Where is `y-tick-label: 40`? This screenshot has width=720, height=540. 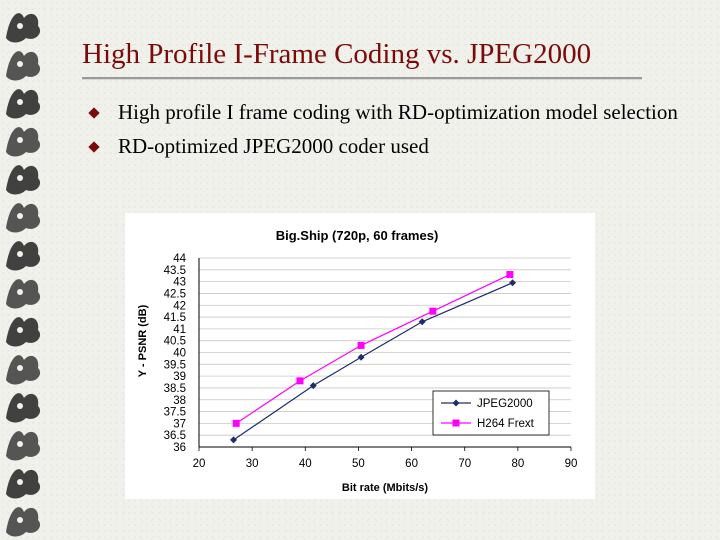 y-tick-label: 40 is located at coordinates (179, 354).